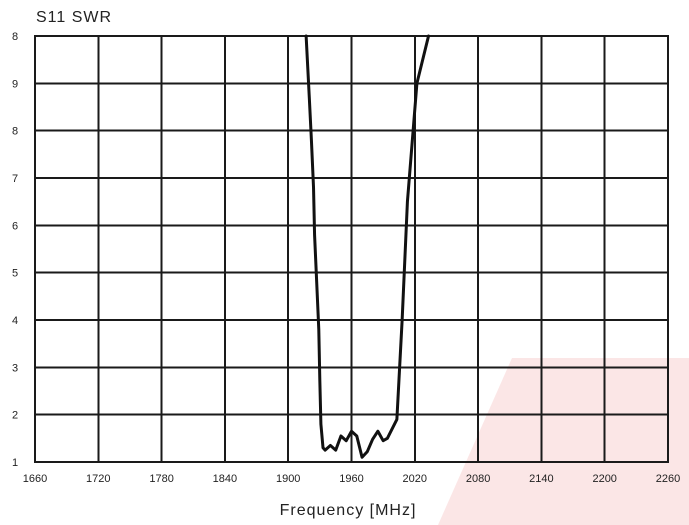  I want to click on x-tick-label: 1780, so click(161, 479).